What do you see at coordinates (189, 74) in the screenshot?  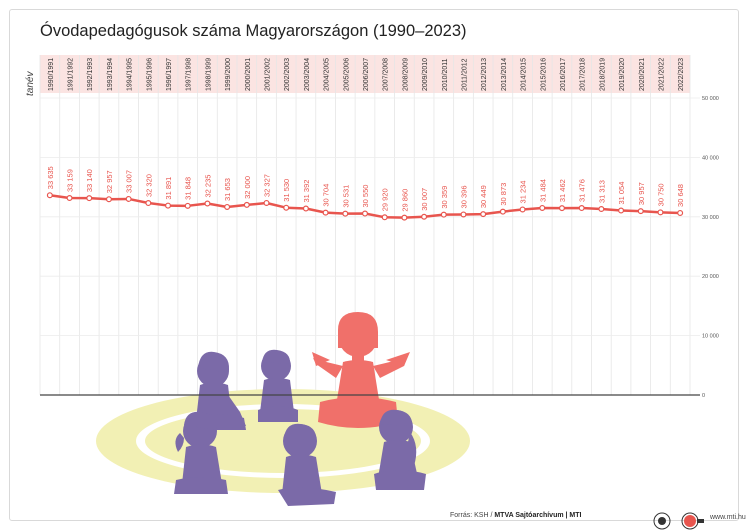 I see `x-tick-label: 1997/1998` at bounding box center [189, 74].